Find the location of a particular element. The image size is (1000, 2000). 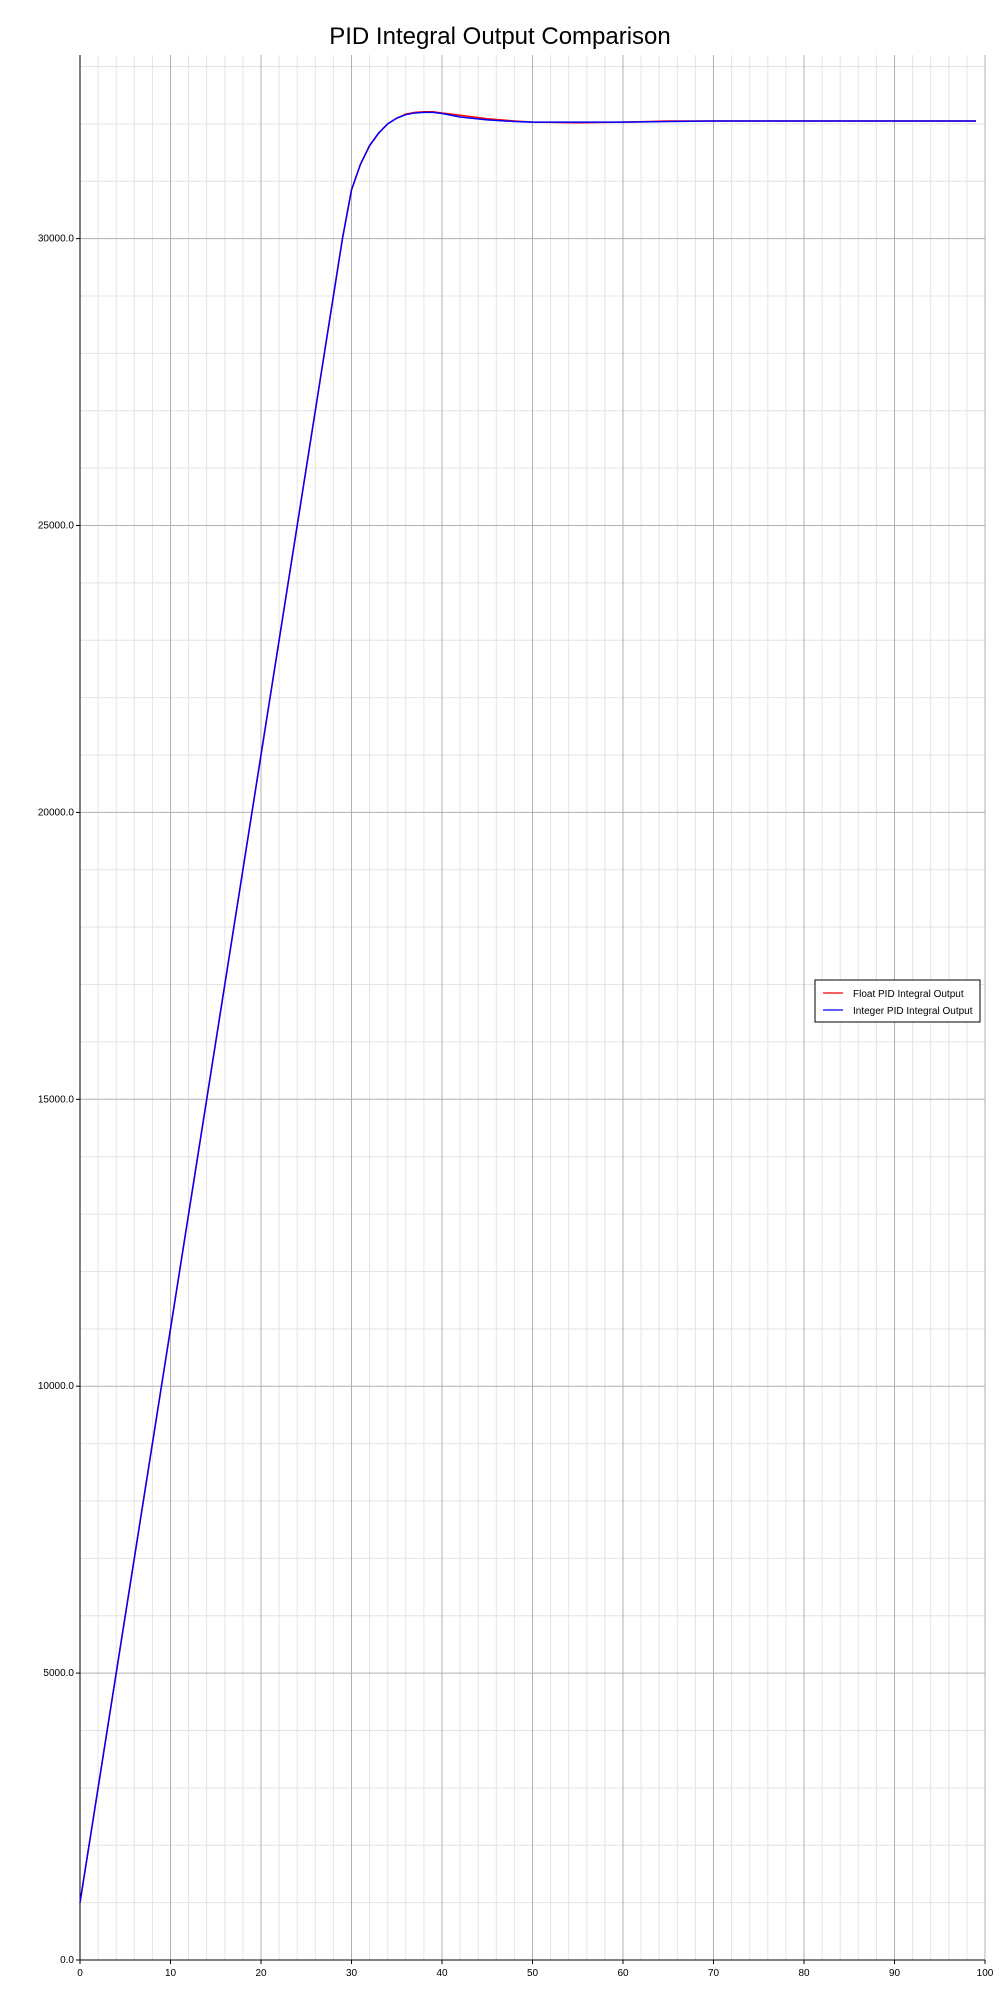

legend-label: Float PID Integral Output is located at coordinates (908, 994).